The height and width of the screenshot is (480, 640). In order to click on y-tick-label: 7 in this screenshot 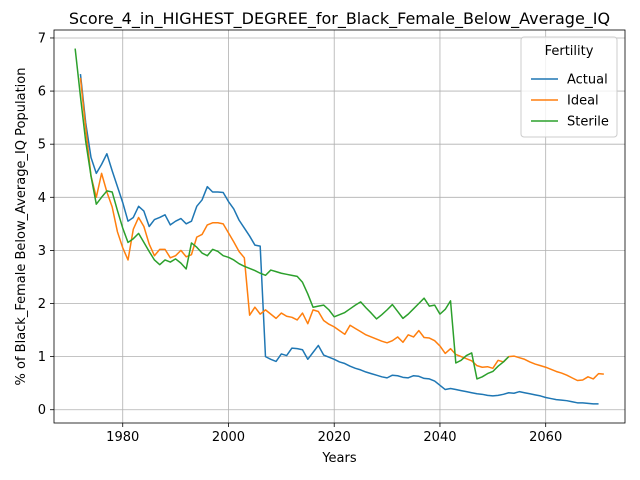, I will do `click(42, 38)`.